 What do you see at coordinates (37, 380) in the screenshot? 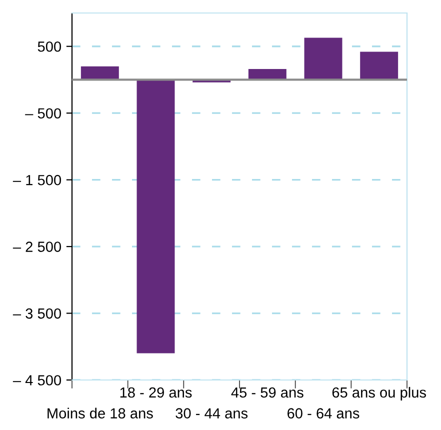
I see `y-tick-label: – 4 500` at bounding box center [37, 380].